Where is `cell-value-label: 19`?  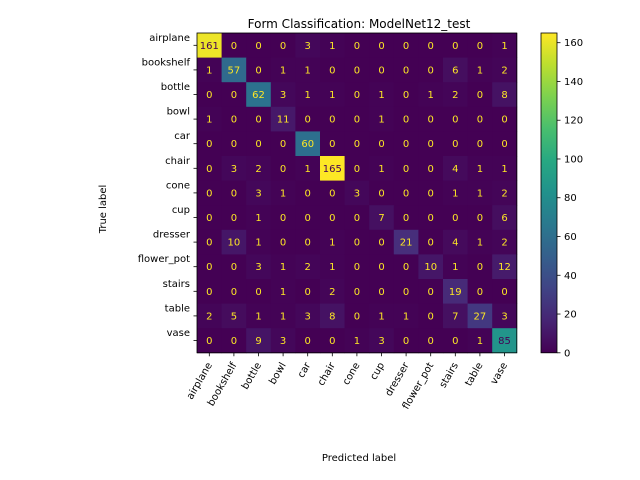 cell-value-label: 19 is located at coordinates (455, 292).